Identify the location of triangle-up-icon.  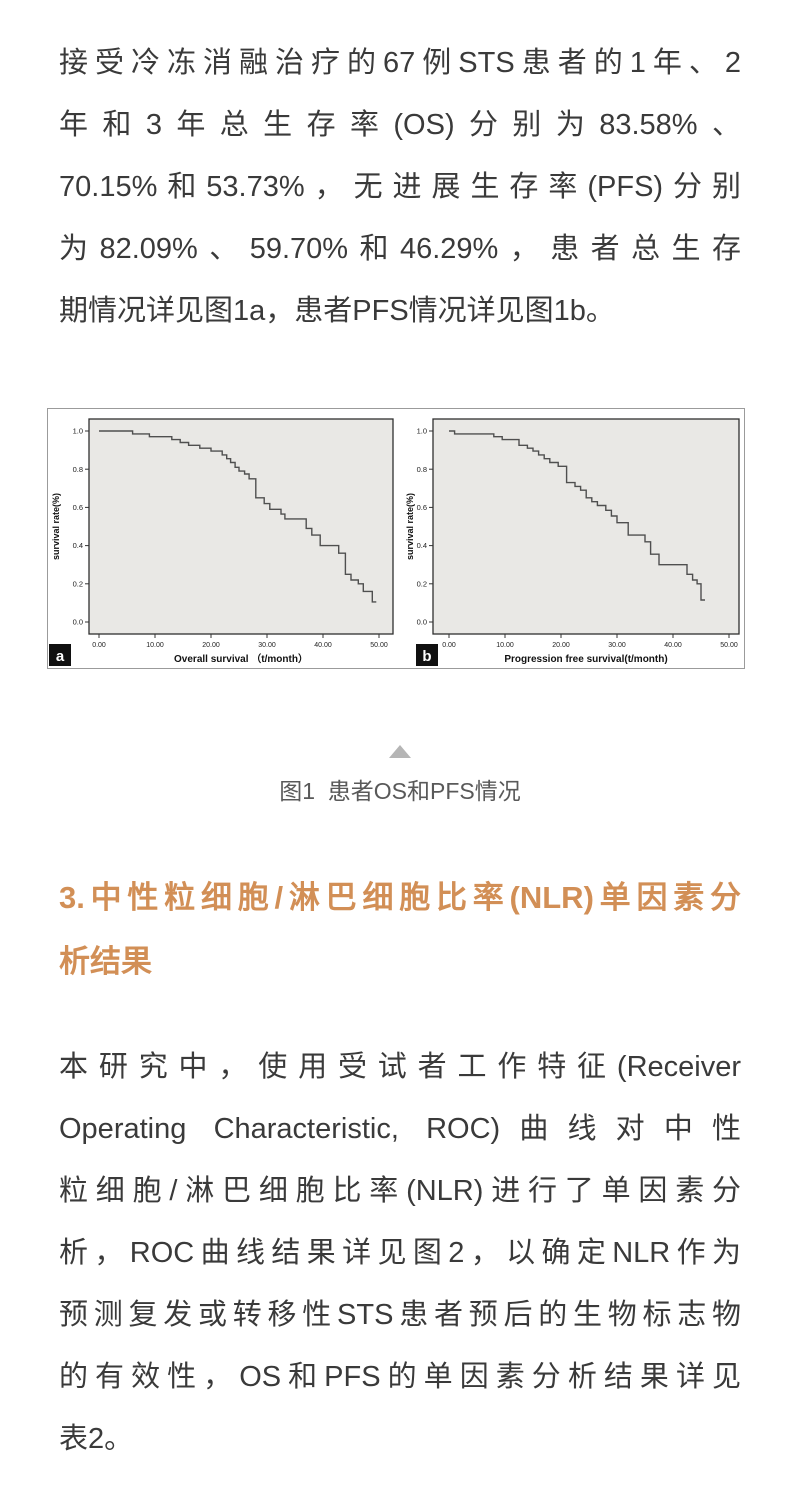
(400, 751).